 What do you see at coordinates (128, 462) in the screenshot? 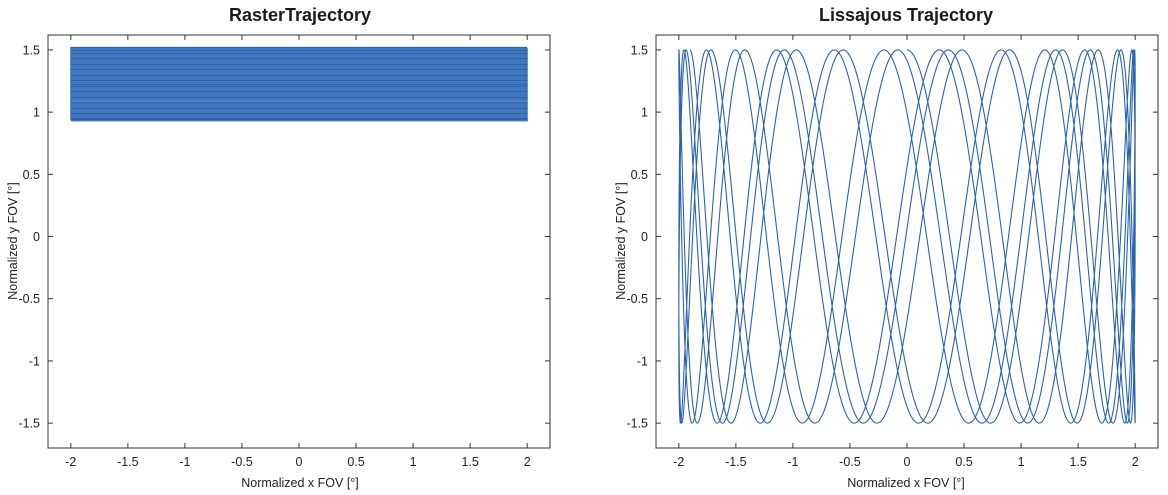
I see `raster-x-tick-label: -1.5` at bounding box center [128, 462].